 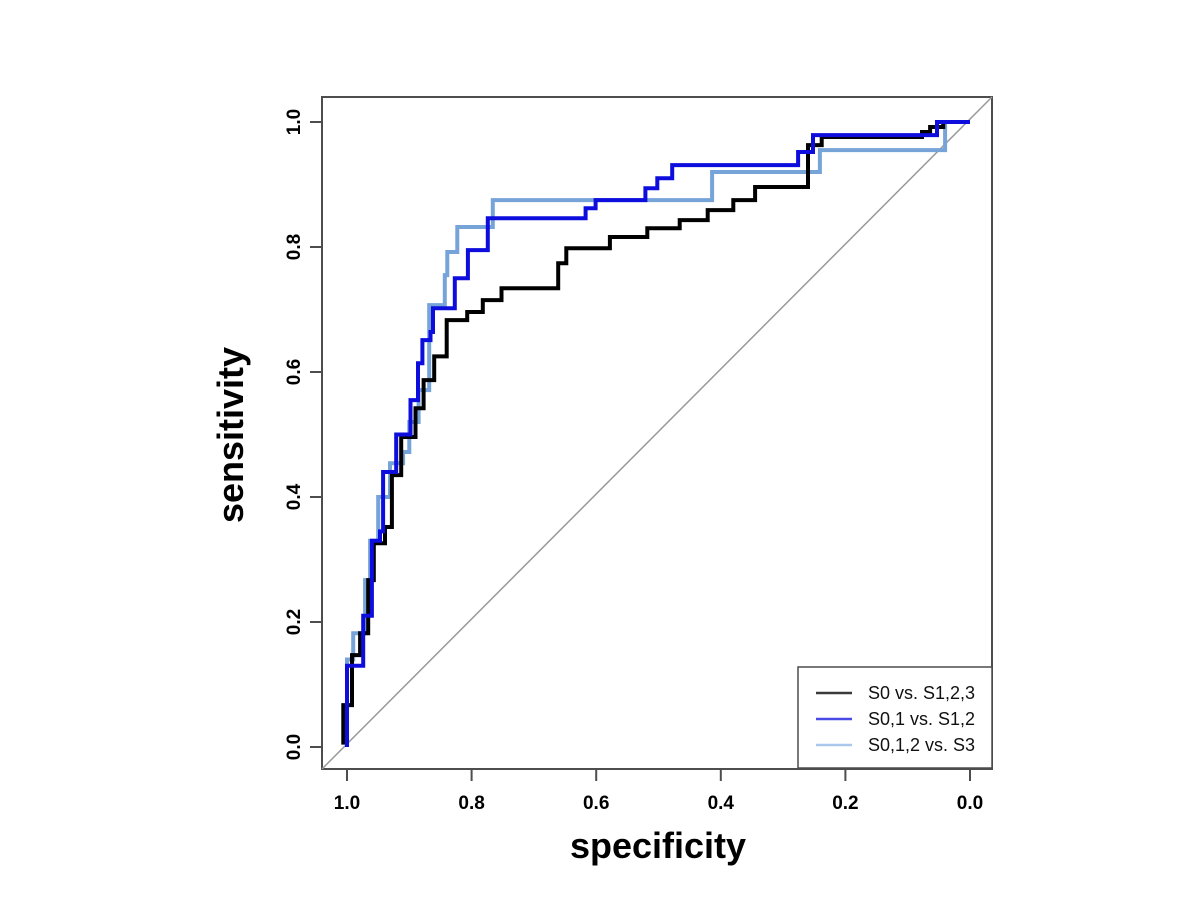 I want to click on legend-box, so click(x=895, y=717).